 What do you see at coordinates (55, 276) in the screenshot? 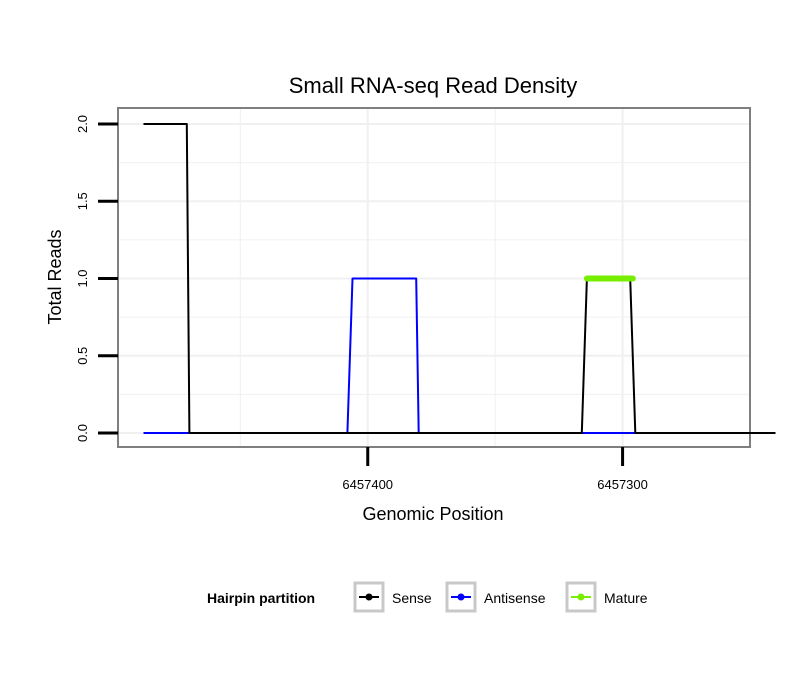
I see `y-axis-title: Total Reads` at bounding box center [55, 276].